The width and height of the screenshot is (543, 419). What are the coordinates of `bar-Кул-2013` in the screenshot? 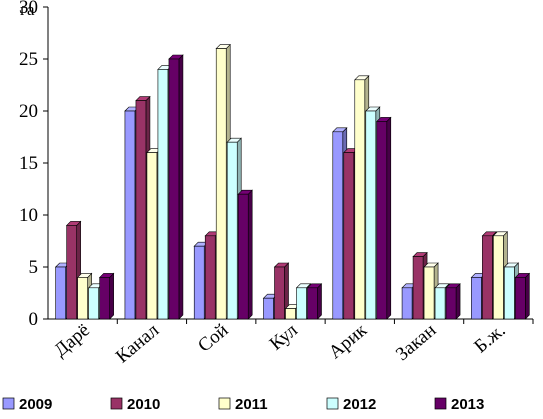 It's located at (314, 301).